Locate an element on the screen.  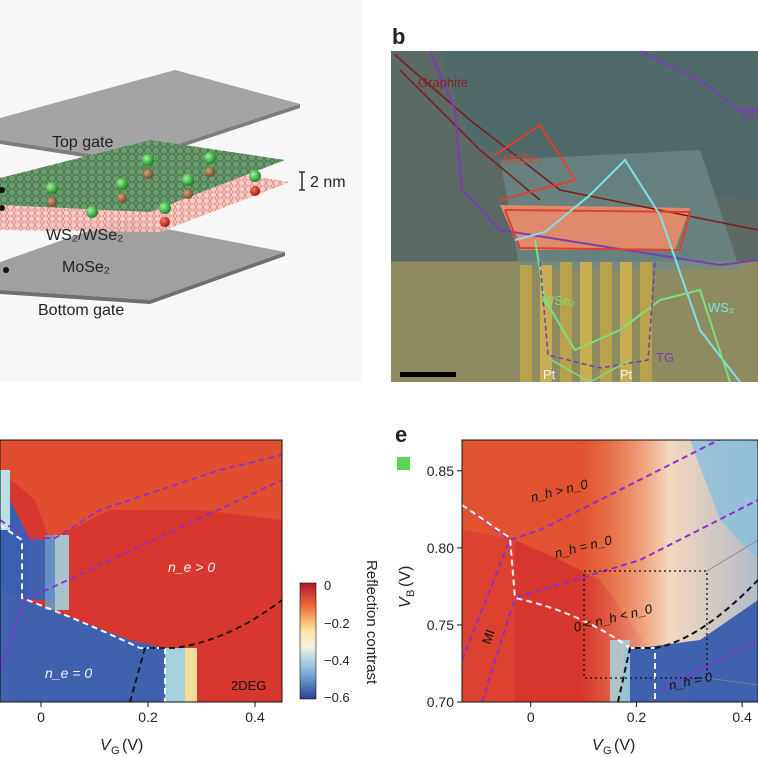
heatmap-region-left is located at coordinates (488, 616).